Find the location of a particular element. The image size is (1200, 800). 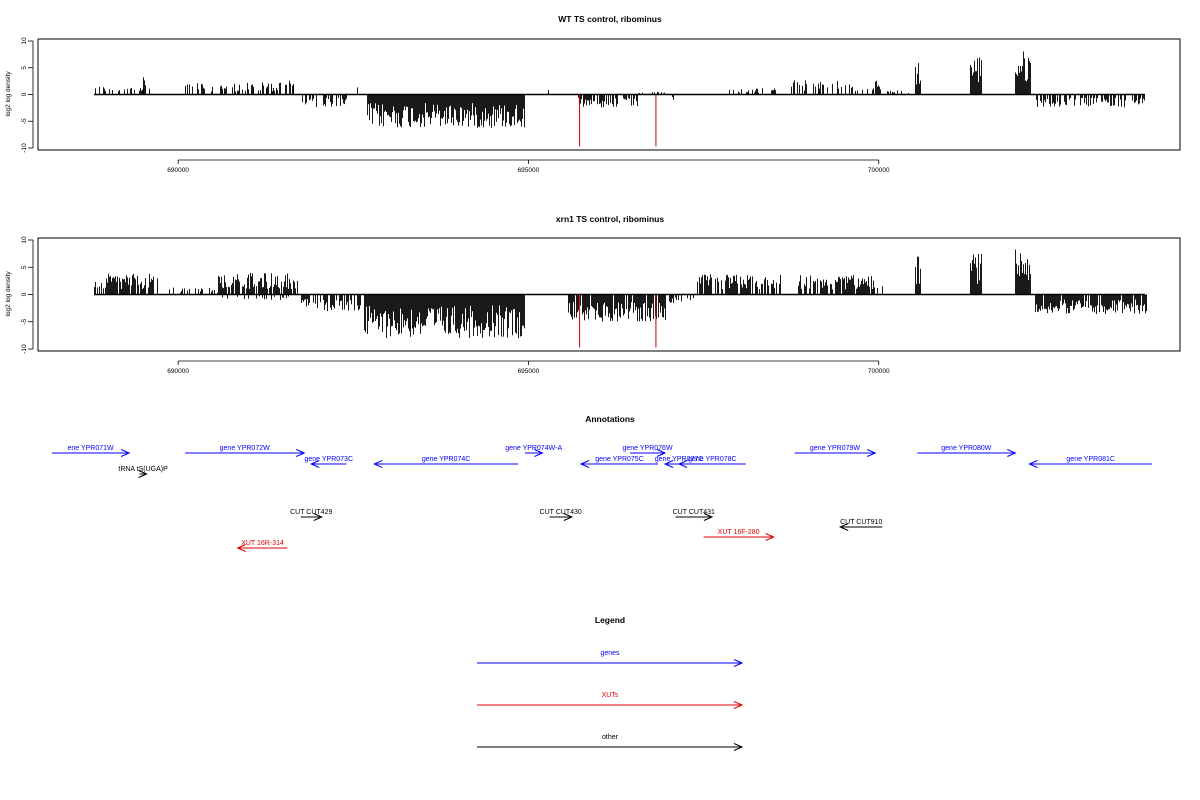

gene-label: gene YPR075C is located at coordinates (619, 459).